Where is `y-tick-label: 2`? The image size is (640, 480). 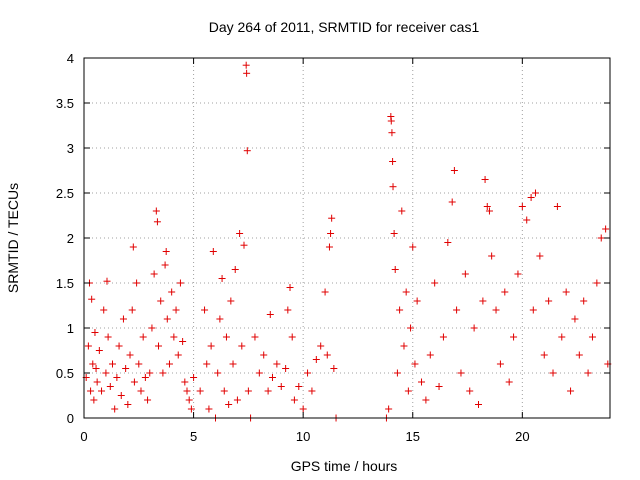
y-tick-label: 2 is located at coordinates (70, 238).